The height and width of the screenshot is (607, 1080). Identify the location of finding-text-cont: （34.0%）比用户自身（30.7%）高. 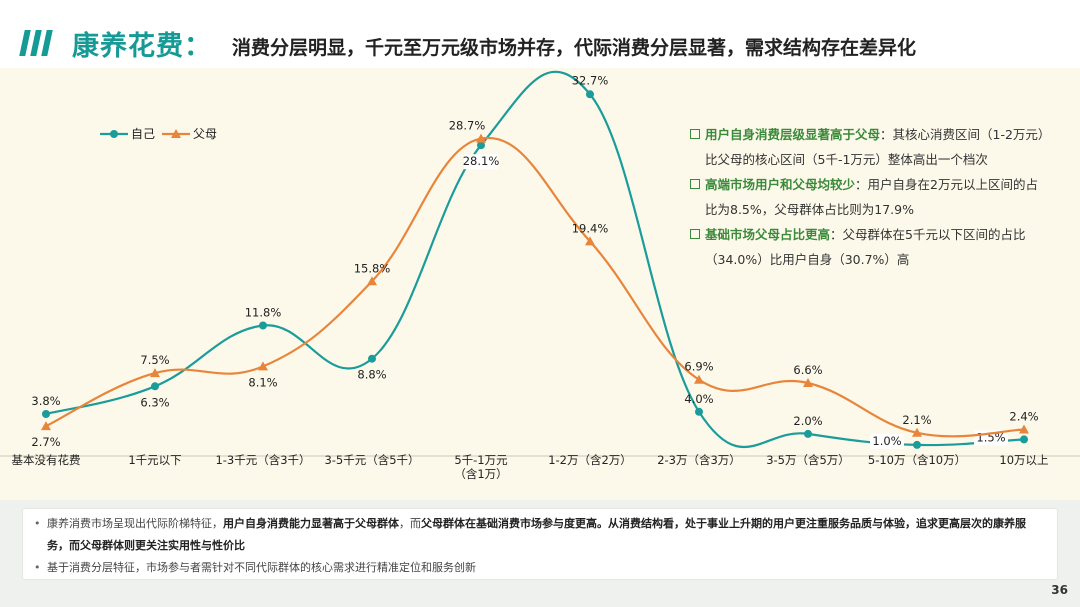
(807, 259).